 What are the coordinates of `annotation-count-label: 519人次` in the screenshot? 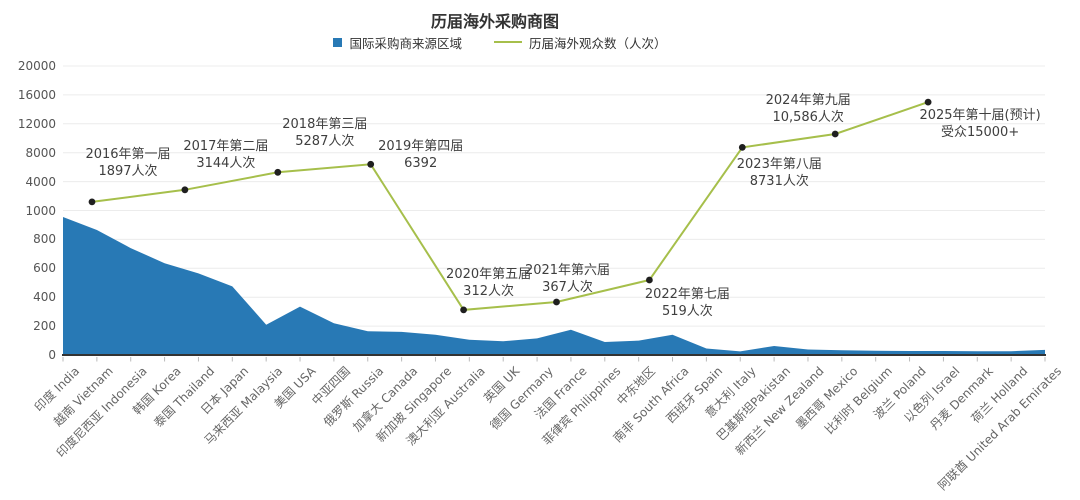 It's located at (687, 311).